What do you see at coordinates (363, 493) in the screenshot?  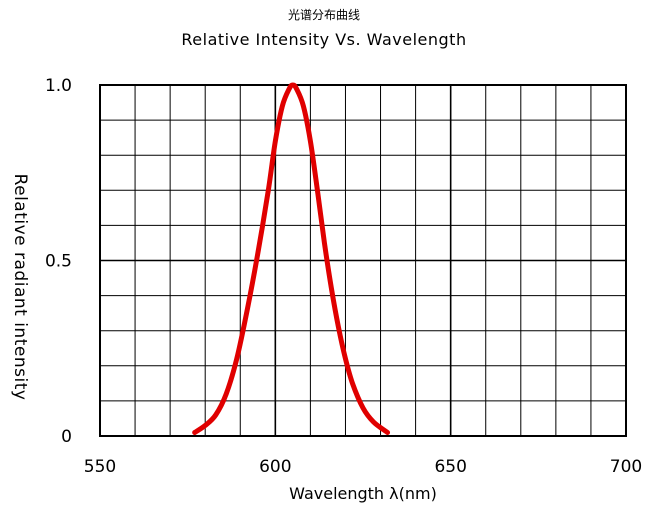 I see `x-axis-label: Wavelength λ(nm)` at bounding box center [363, 493].